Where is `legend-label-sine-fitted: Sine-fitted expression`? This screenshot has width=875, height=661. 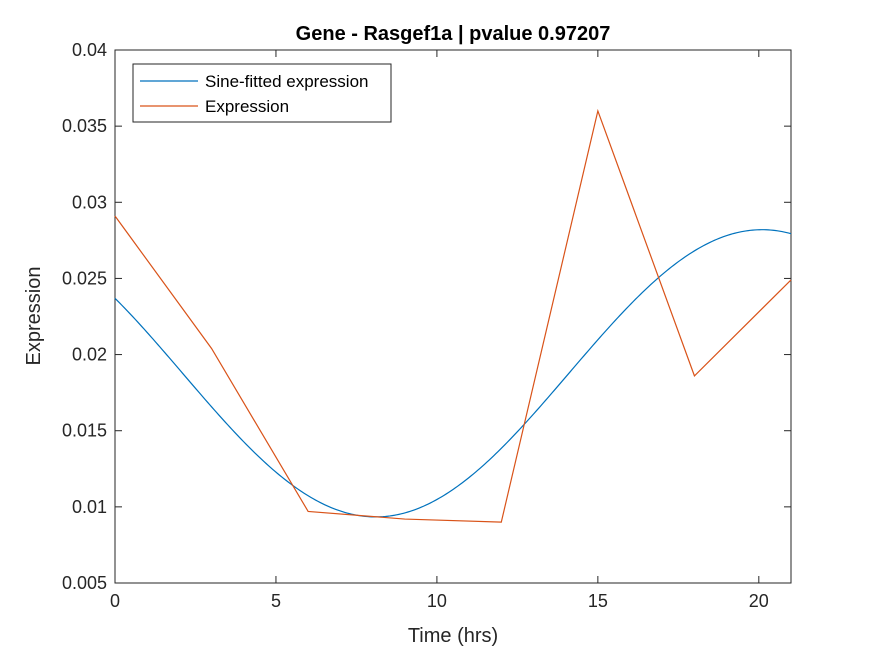
legend-label-sine-fitted: Sine-fitted expression is located at coordinates (286, 81).